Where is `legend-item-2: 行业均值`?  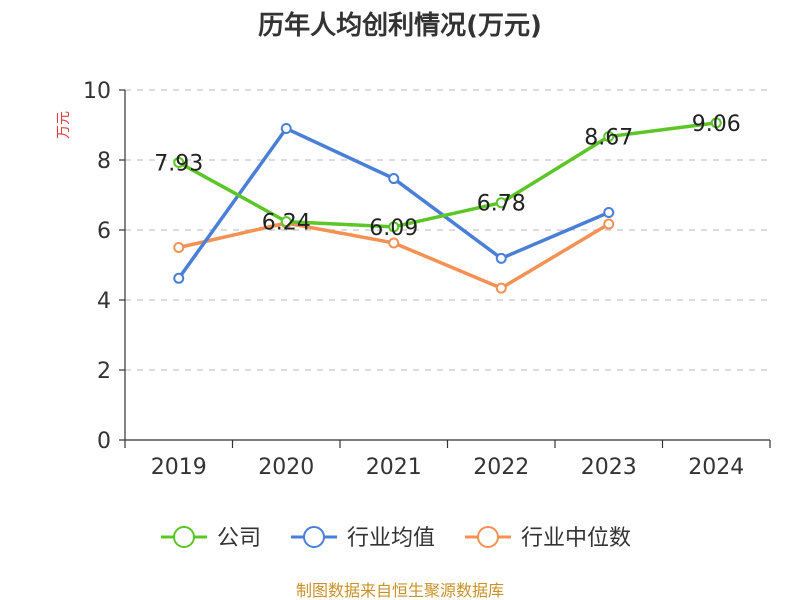 legend-item-2: 行业均值 is located at coordinates (363, 538).